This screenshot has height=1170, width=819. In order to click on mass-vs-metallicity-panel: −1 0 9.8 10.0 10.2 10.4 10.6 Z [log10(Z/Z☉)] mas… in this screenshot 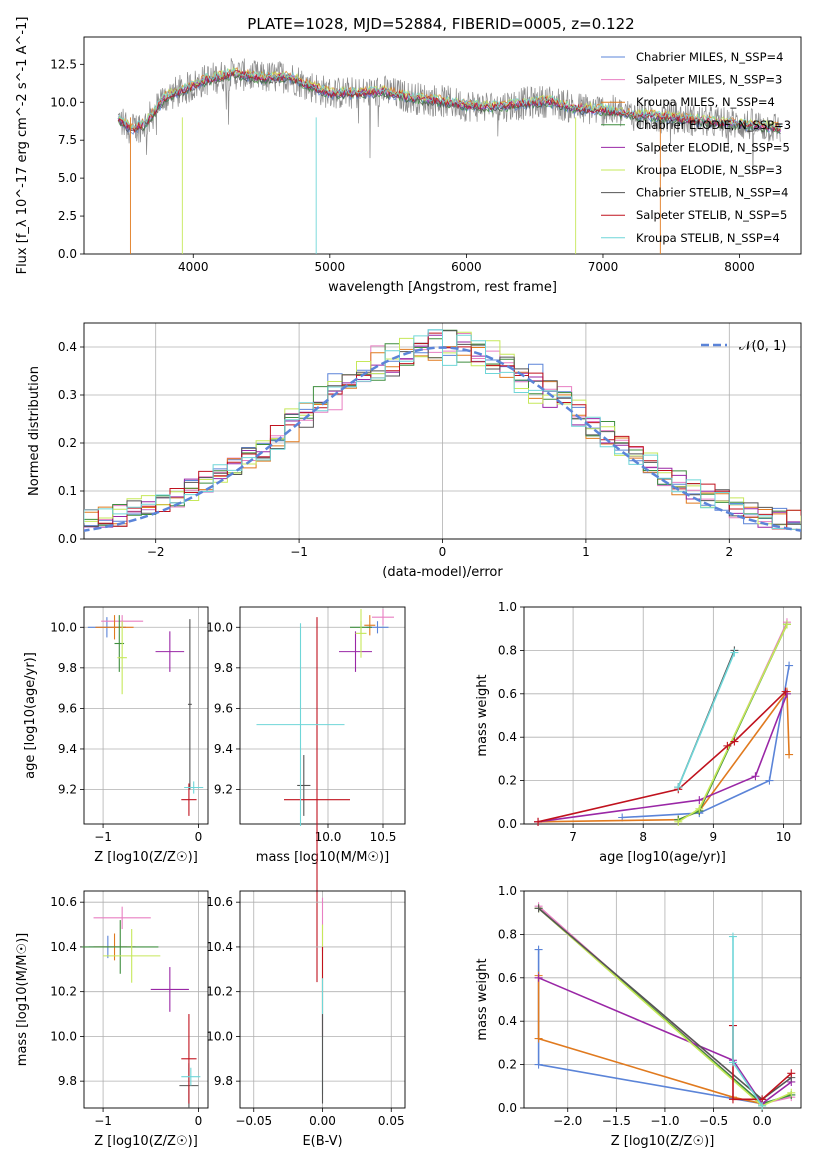, I will do `click(112, 1019)`.